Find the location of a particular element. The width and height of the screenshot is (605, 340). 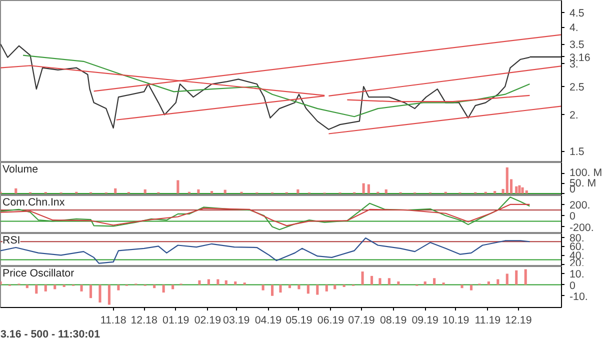

y-tick-label: 3.5 is located at coordinates (577, 45).